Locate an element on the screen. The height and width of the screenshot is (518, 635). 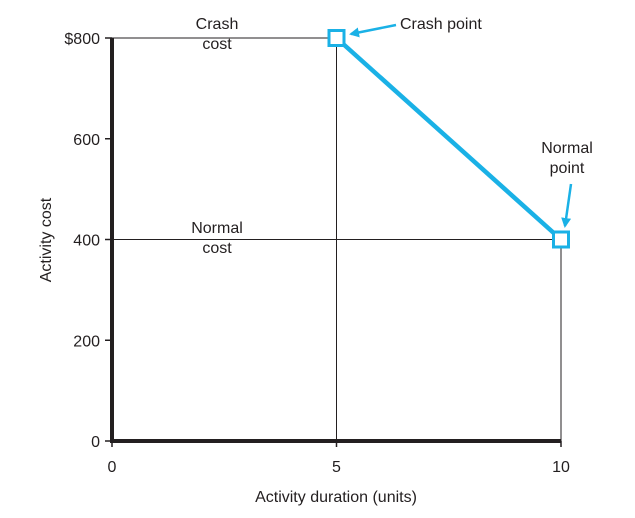
crash-point-marker is located at coordinates (336, 38).